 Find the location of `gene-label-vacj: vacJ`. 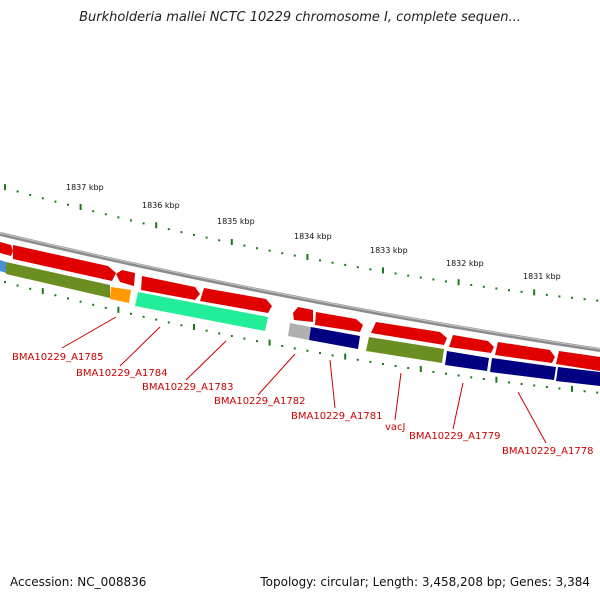

gene-label-vacj: vacJ is located at coordinates (395, 427).